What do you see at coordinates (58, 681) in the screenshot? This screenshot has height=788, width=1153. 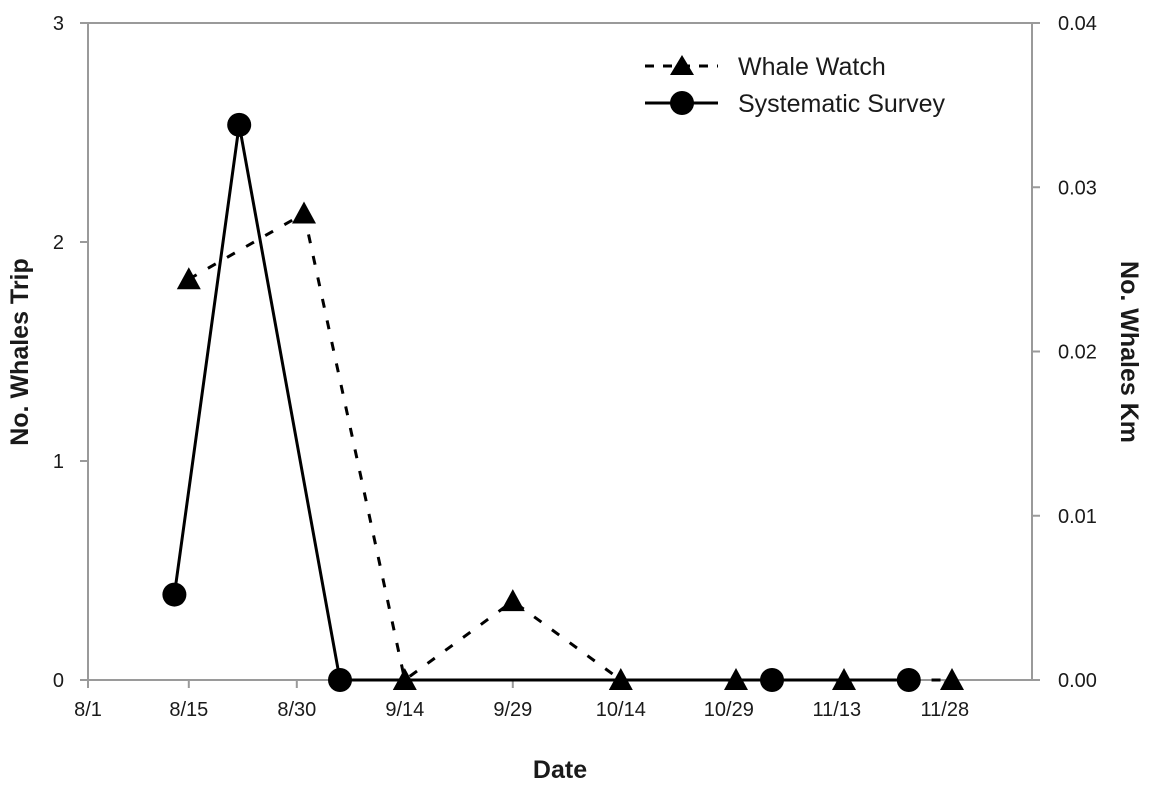 I see `left-y-tick-label: 0` at bounding box center [58, 681].